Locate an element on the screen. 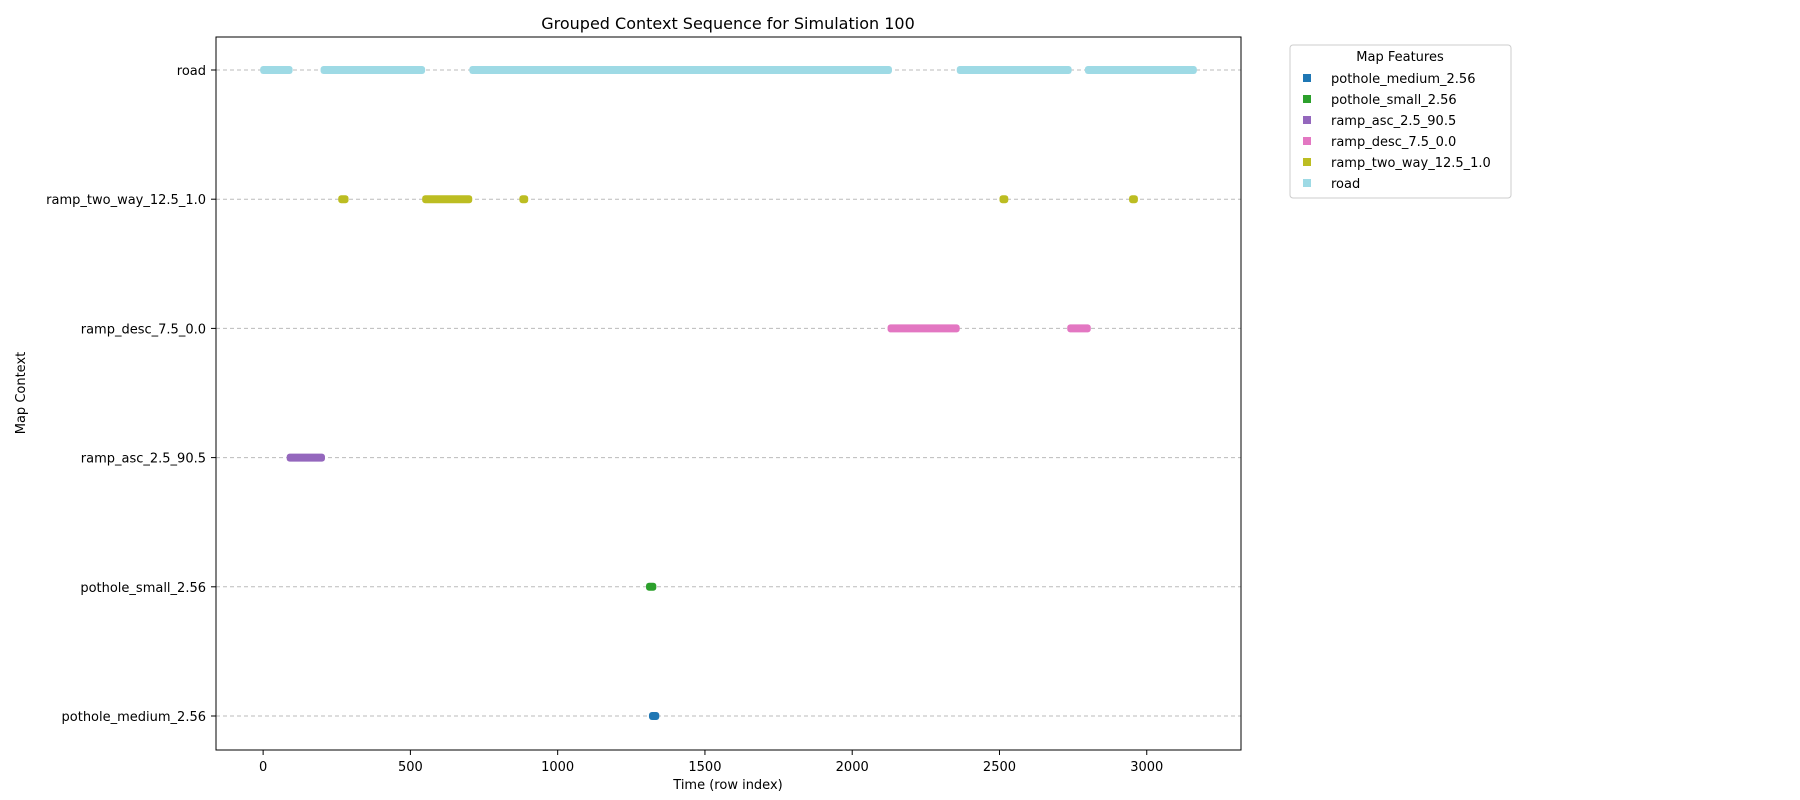  x-tick-label: 2000 is located at coordinates (852, 767).